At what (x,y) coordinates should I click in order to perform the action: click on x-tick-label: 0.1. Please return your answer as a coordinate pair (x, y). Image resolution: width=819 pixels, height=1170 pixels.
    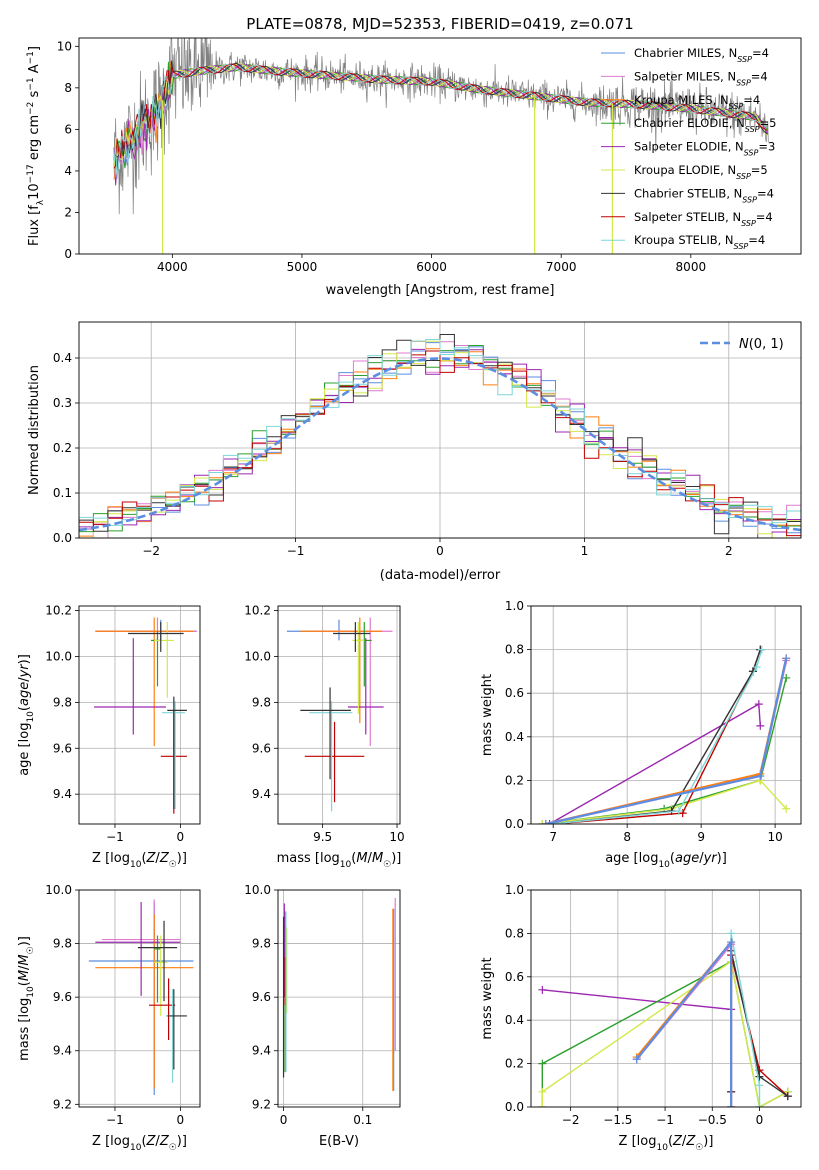
    Looking at the image, I should click on (362, 1120).